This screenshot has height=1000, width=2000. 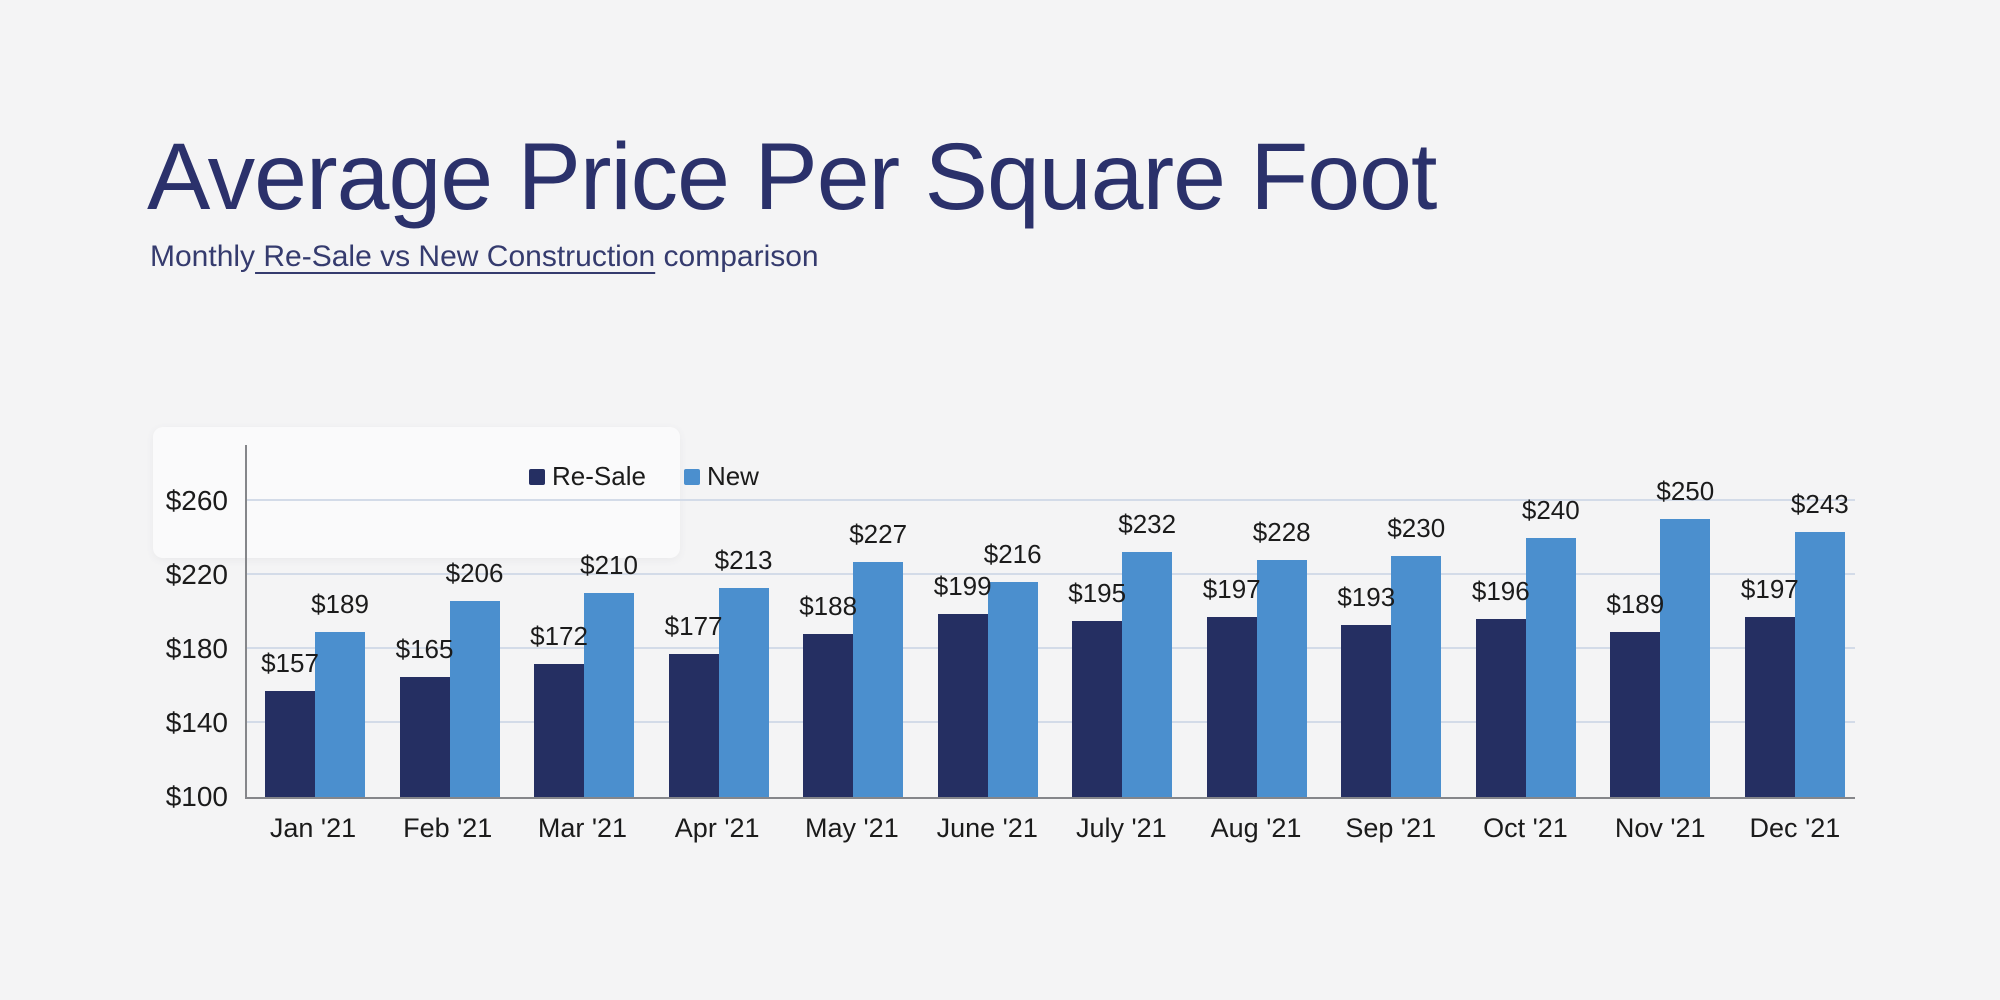 What do you see at coordinates (1097, 593) in the screenshot?
I see `bar-value-label: $195` at bounding box center [1097, 593].